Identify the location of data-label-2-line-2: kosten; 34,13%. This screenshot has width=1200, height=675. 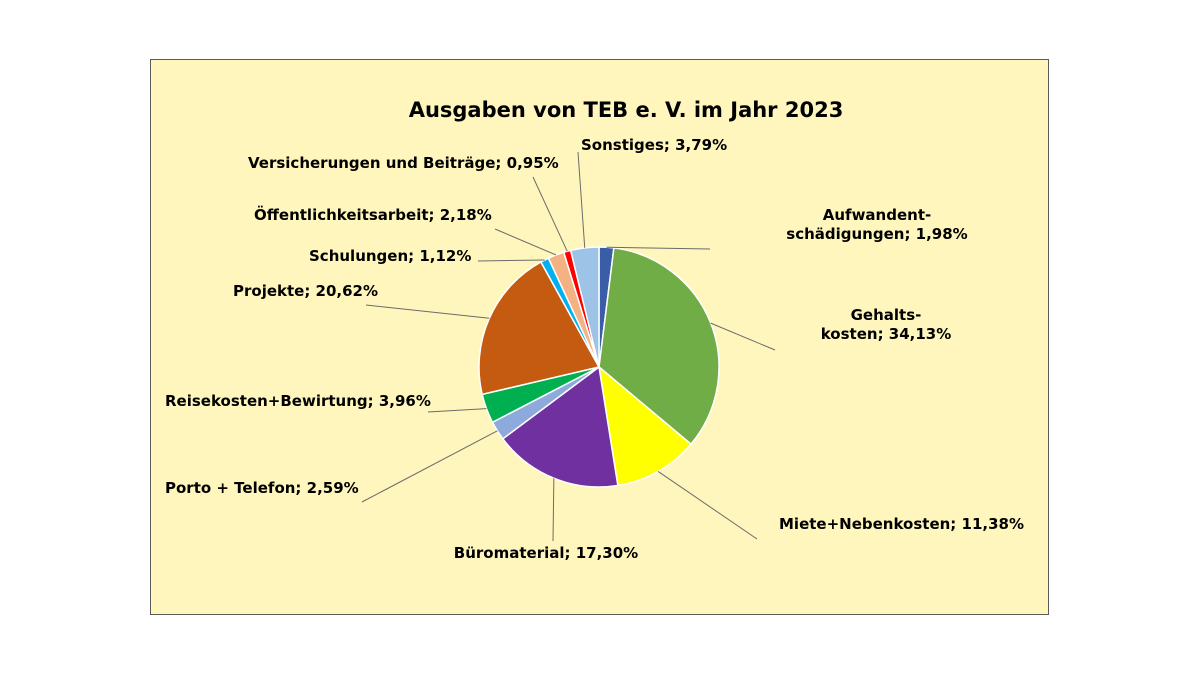
(886, 334).